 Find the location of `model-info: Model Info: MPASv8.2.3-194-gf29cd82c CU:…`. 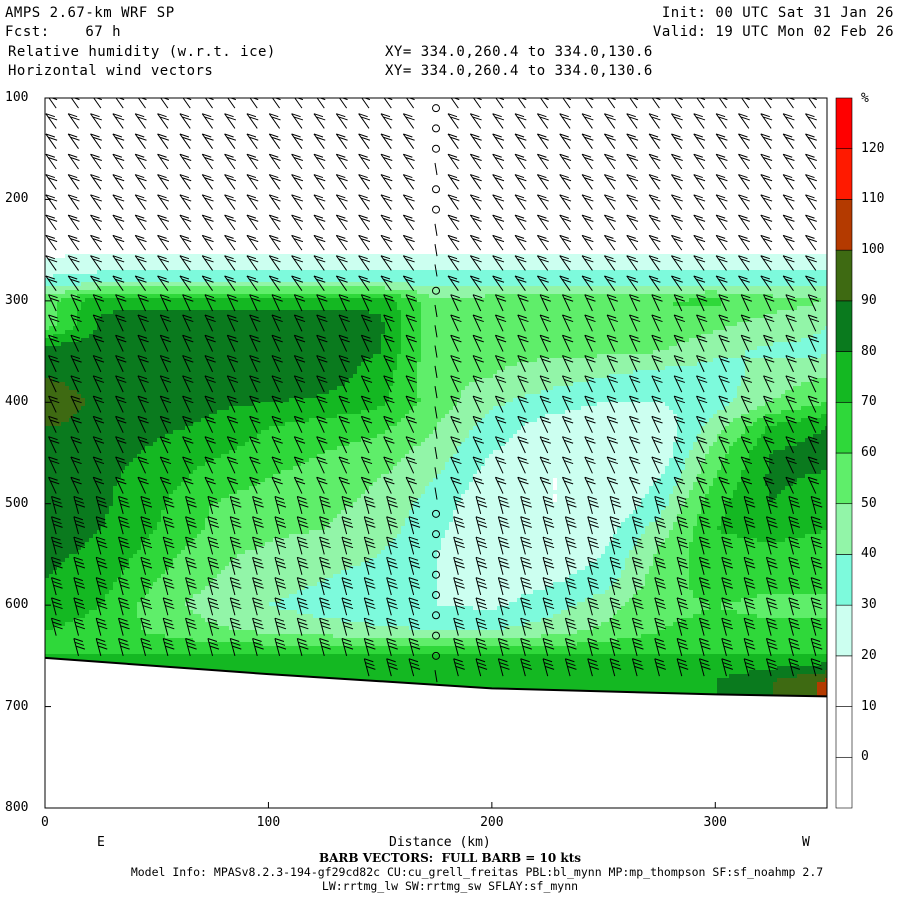

model-info: Model Info: MPASv8.2.3-194-gf29cd82c CU:… is located at coordinates (473, 872).